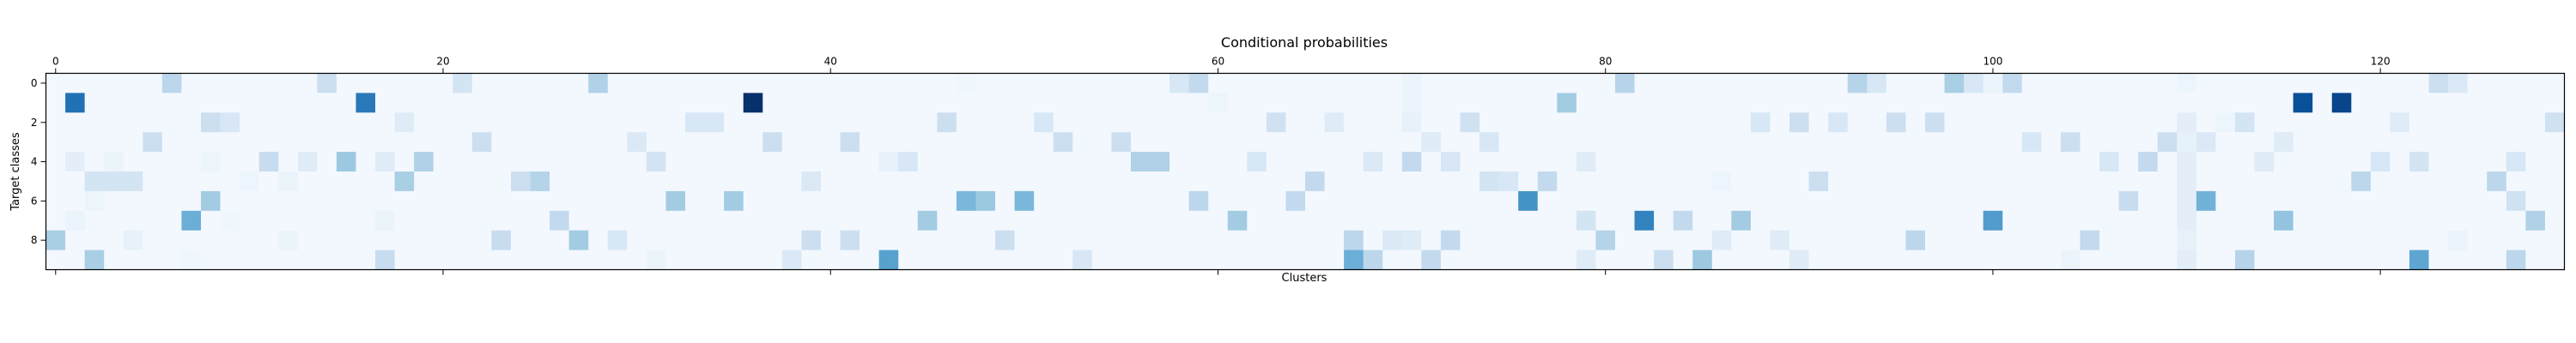  Describe the element at coordinates (114, 162) in the screenshot. I see `heatmap-cell-r4-c3` at that location.